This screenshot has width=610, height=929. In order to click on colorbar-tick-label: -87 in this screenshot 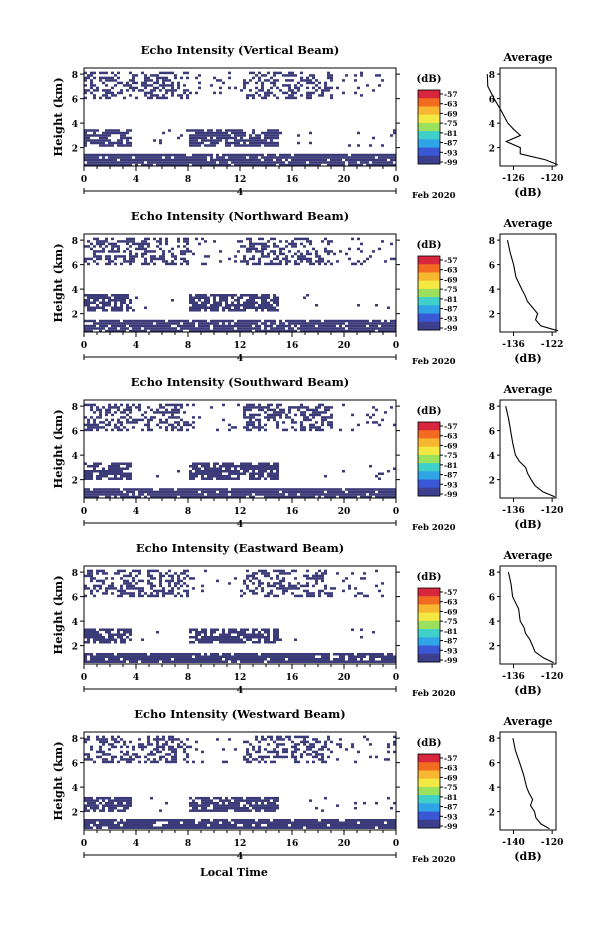, I will do `click(451, 309)`.